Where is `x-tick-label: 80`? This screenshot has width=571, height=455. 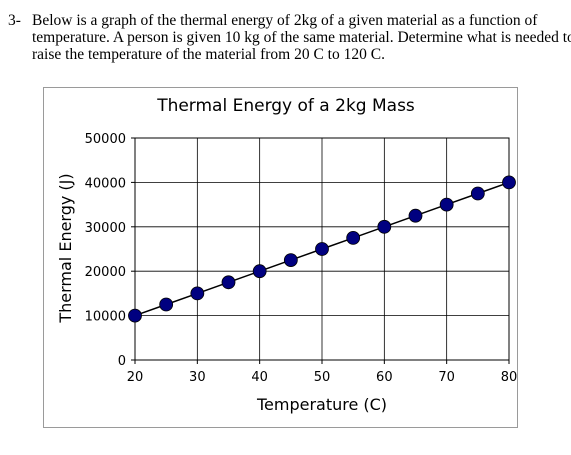 x-tick-label: 80 is located at coordinates (509, 377).